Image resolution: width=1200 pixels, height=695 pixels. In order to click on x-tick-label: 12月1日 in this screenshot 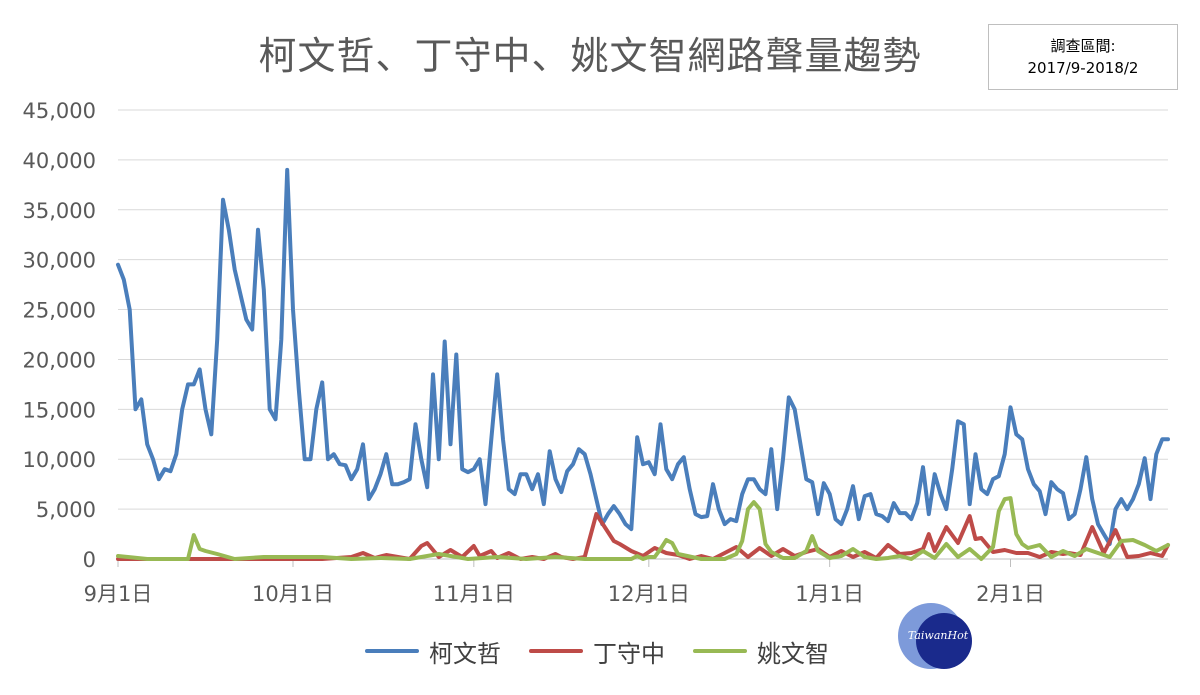, I will do `click(649, 594)`.